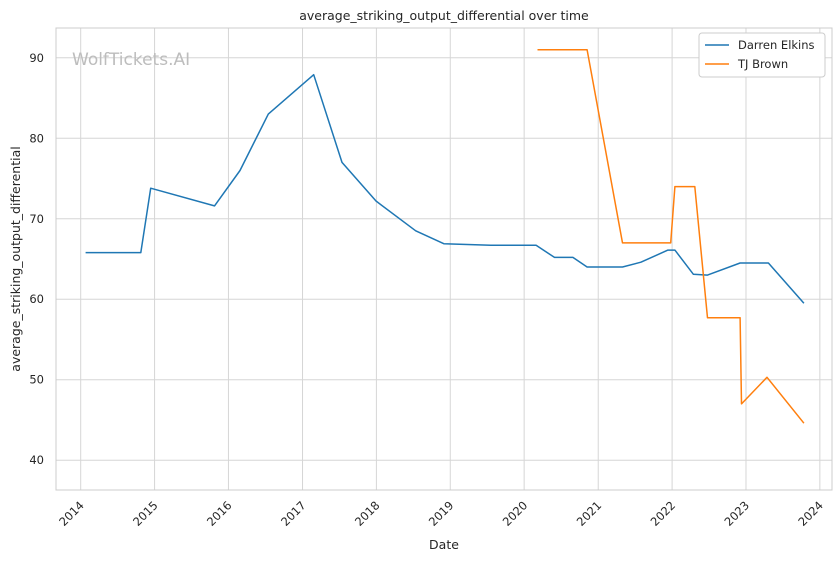  I want to click on y-tick-label: 90, so click(36, 58).